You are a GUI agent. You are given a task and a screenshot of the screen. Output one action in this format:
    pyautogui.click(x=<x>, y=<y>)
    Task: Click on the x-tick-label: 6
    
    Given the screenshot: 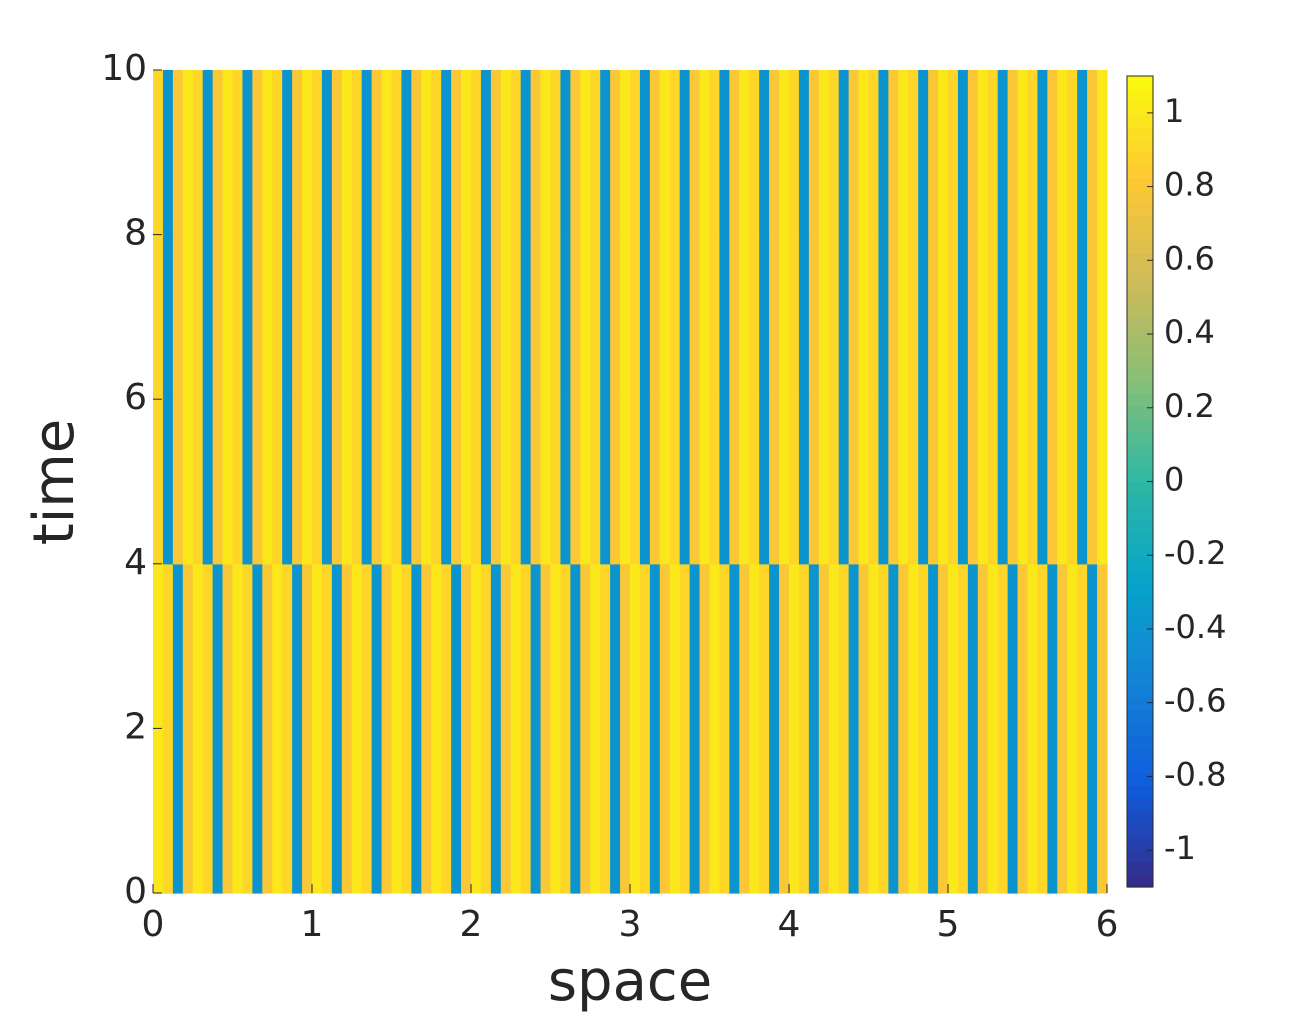 What is the action you would take?
    pyautogui.click(x=1107, y=924)
    